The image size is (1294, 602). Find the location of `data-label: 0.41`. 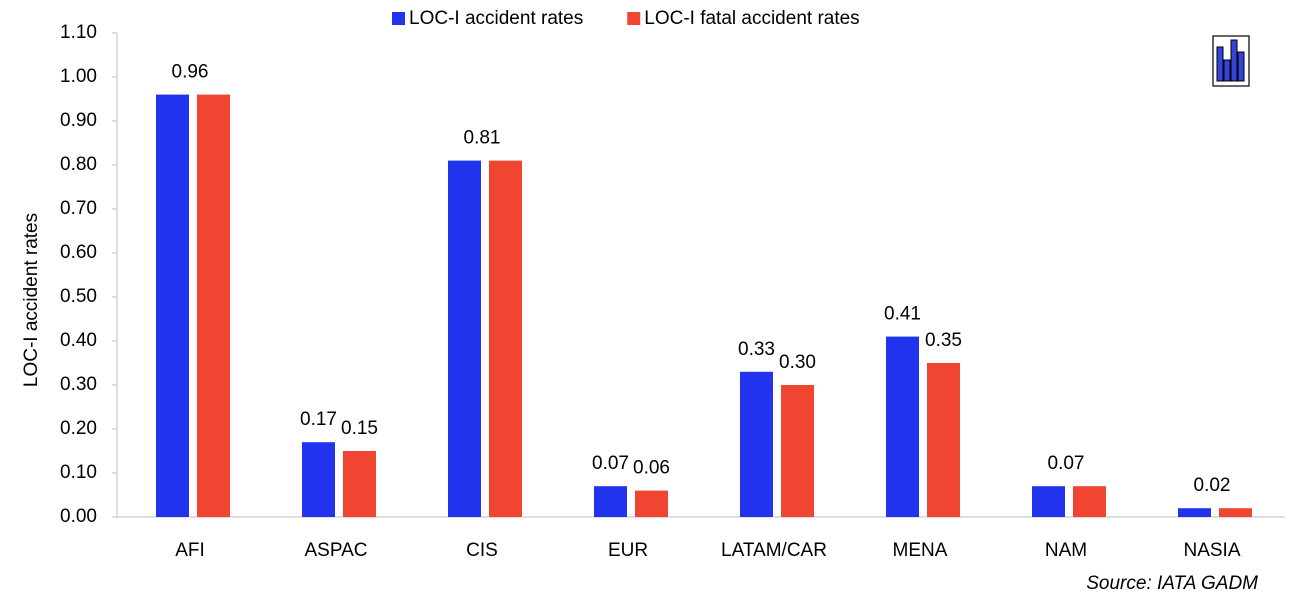

data-label: 0.41 is located at coordinates (902, 314).